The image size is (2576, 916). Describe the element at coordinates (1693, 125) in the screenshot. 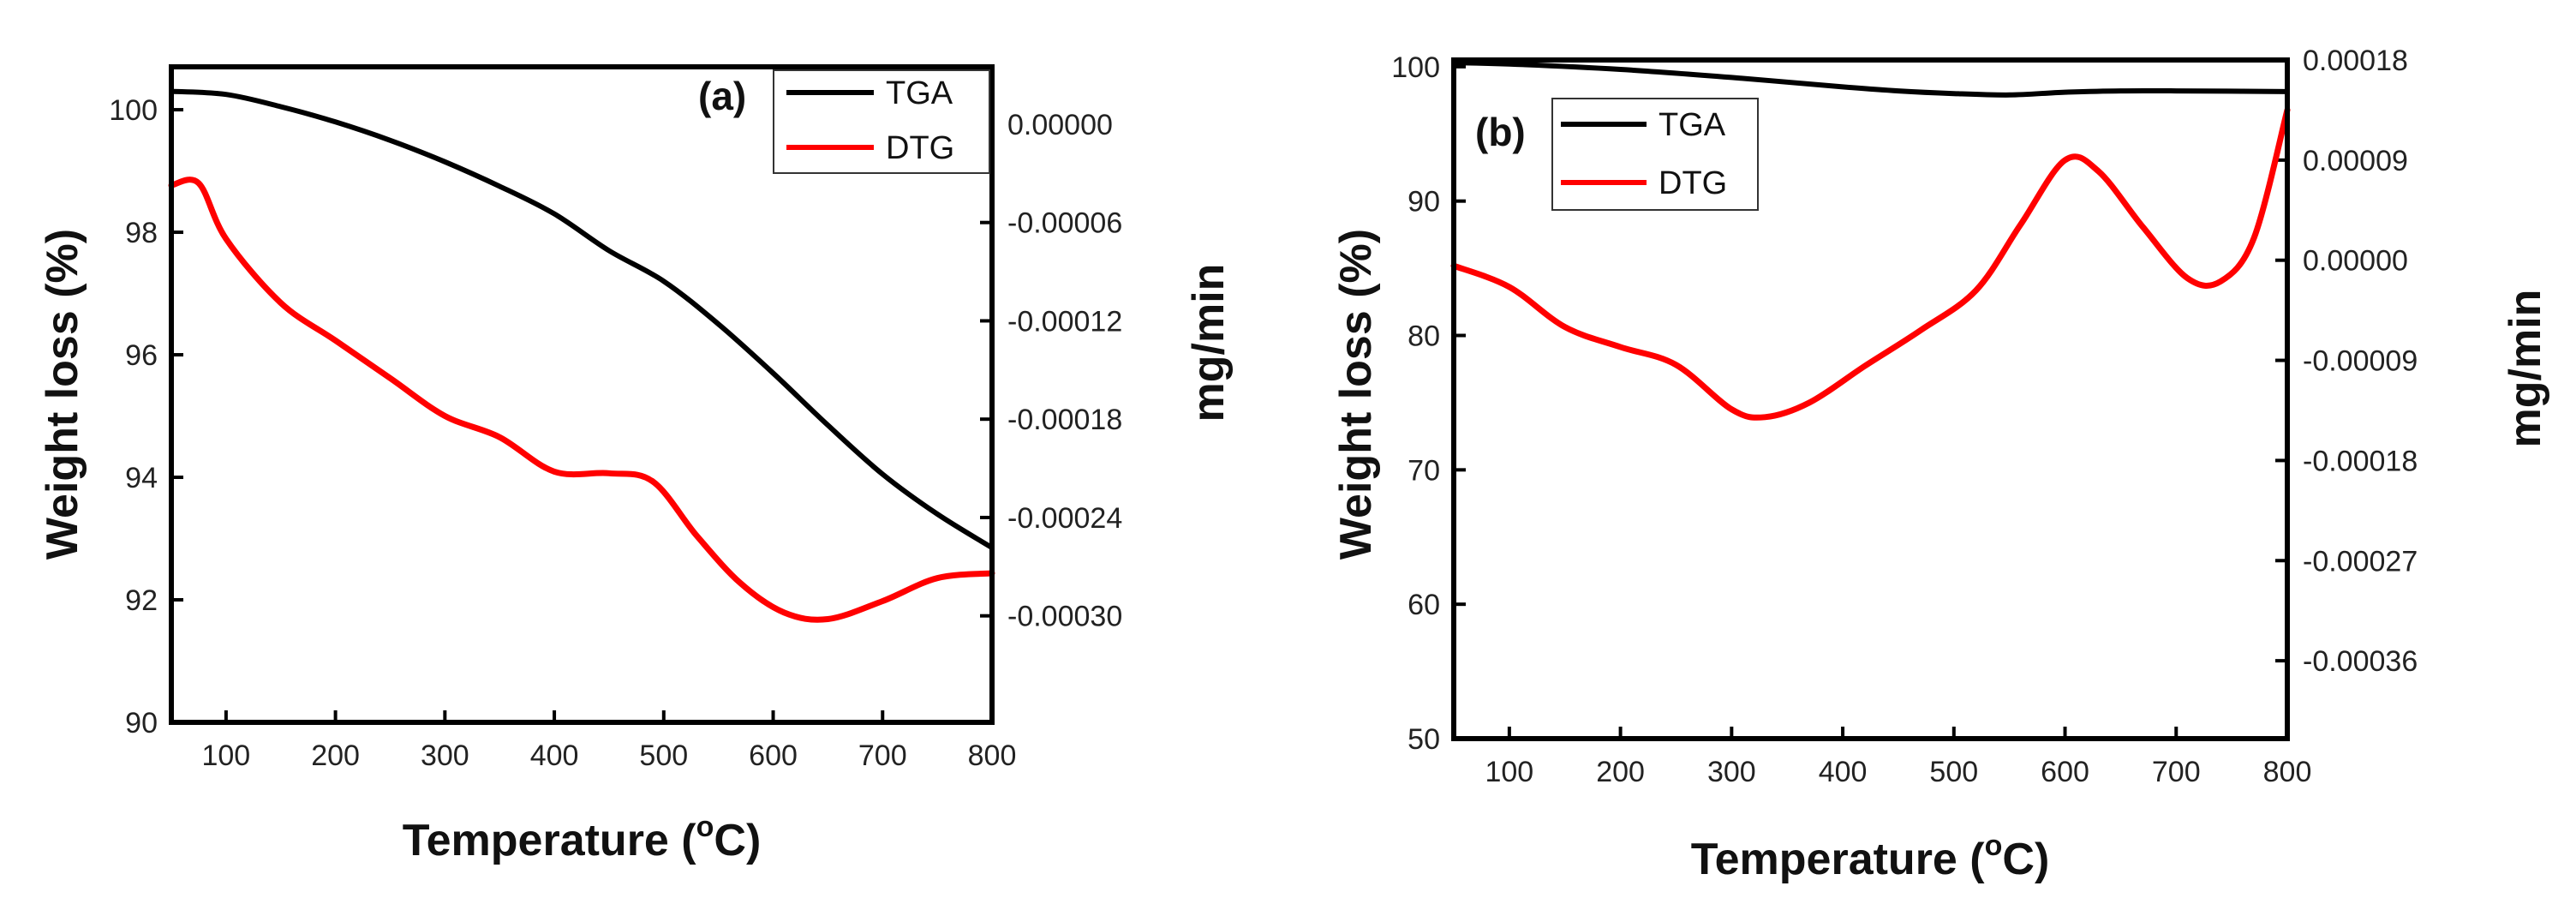

I see `panel-b-legend-label-tga: TGA` at that location.